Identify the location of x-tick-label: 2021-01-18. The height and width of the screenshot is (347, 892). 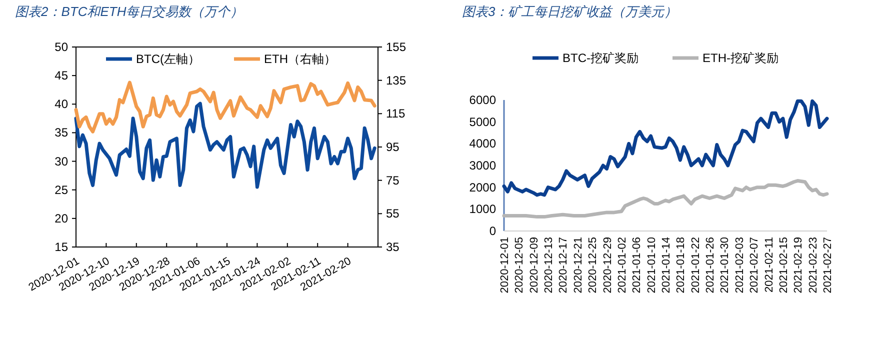
(681, 265).